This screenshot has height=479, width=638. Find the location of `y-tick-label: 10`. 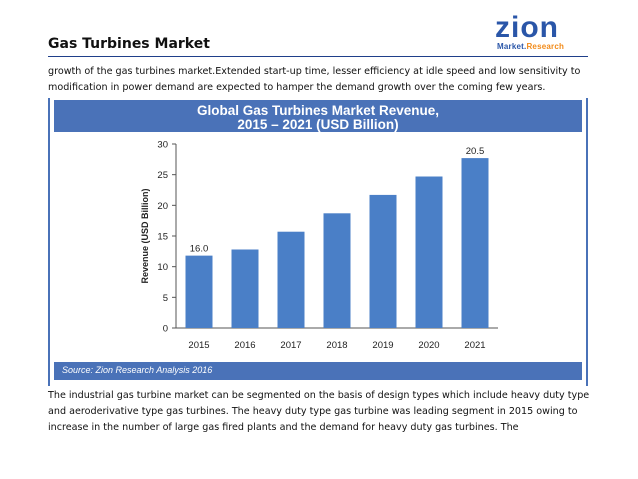

y-tick-label: 10 is located at coordinates (162, 267).